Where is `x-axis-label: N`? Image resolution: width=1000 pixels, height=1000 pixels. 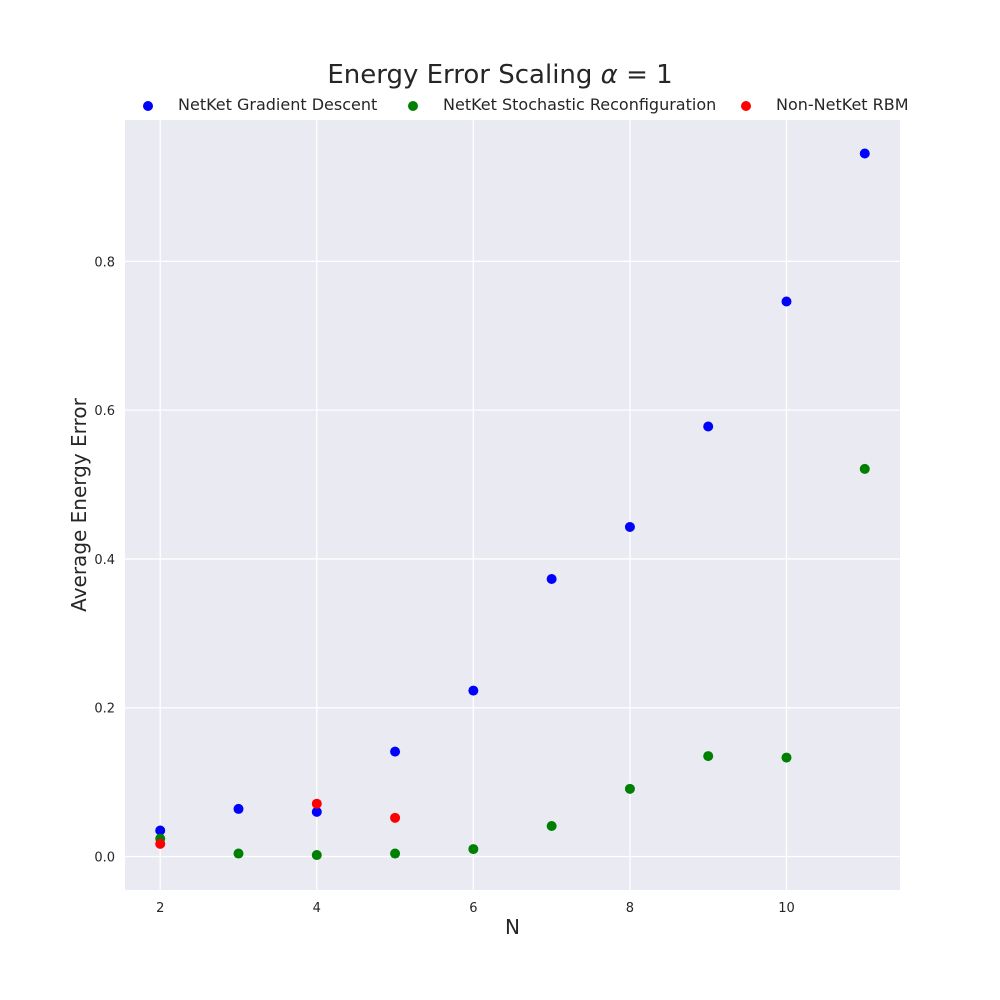 x-axis-label: N is located at coordinates (512, 927).